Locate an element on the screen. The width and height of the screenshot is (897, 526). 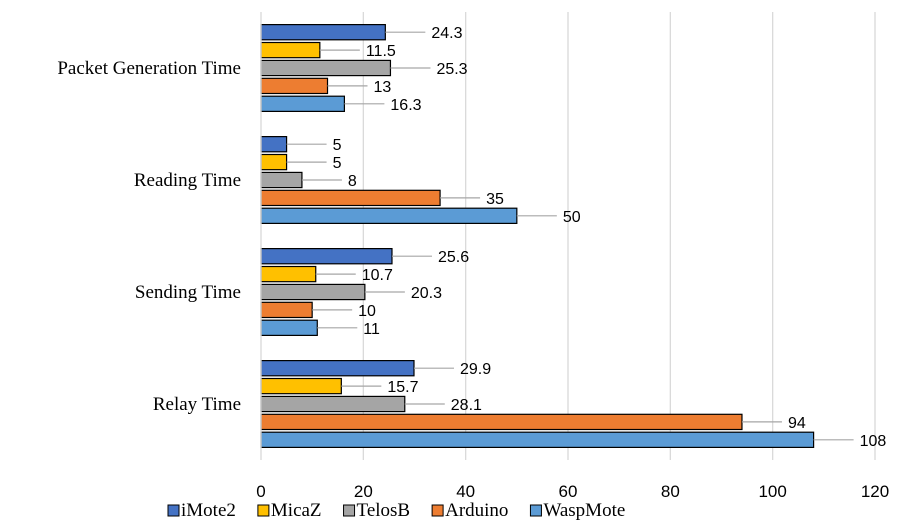
data-label: 8 is located at coordinates (352, 181).